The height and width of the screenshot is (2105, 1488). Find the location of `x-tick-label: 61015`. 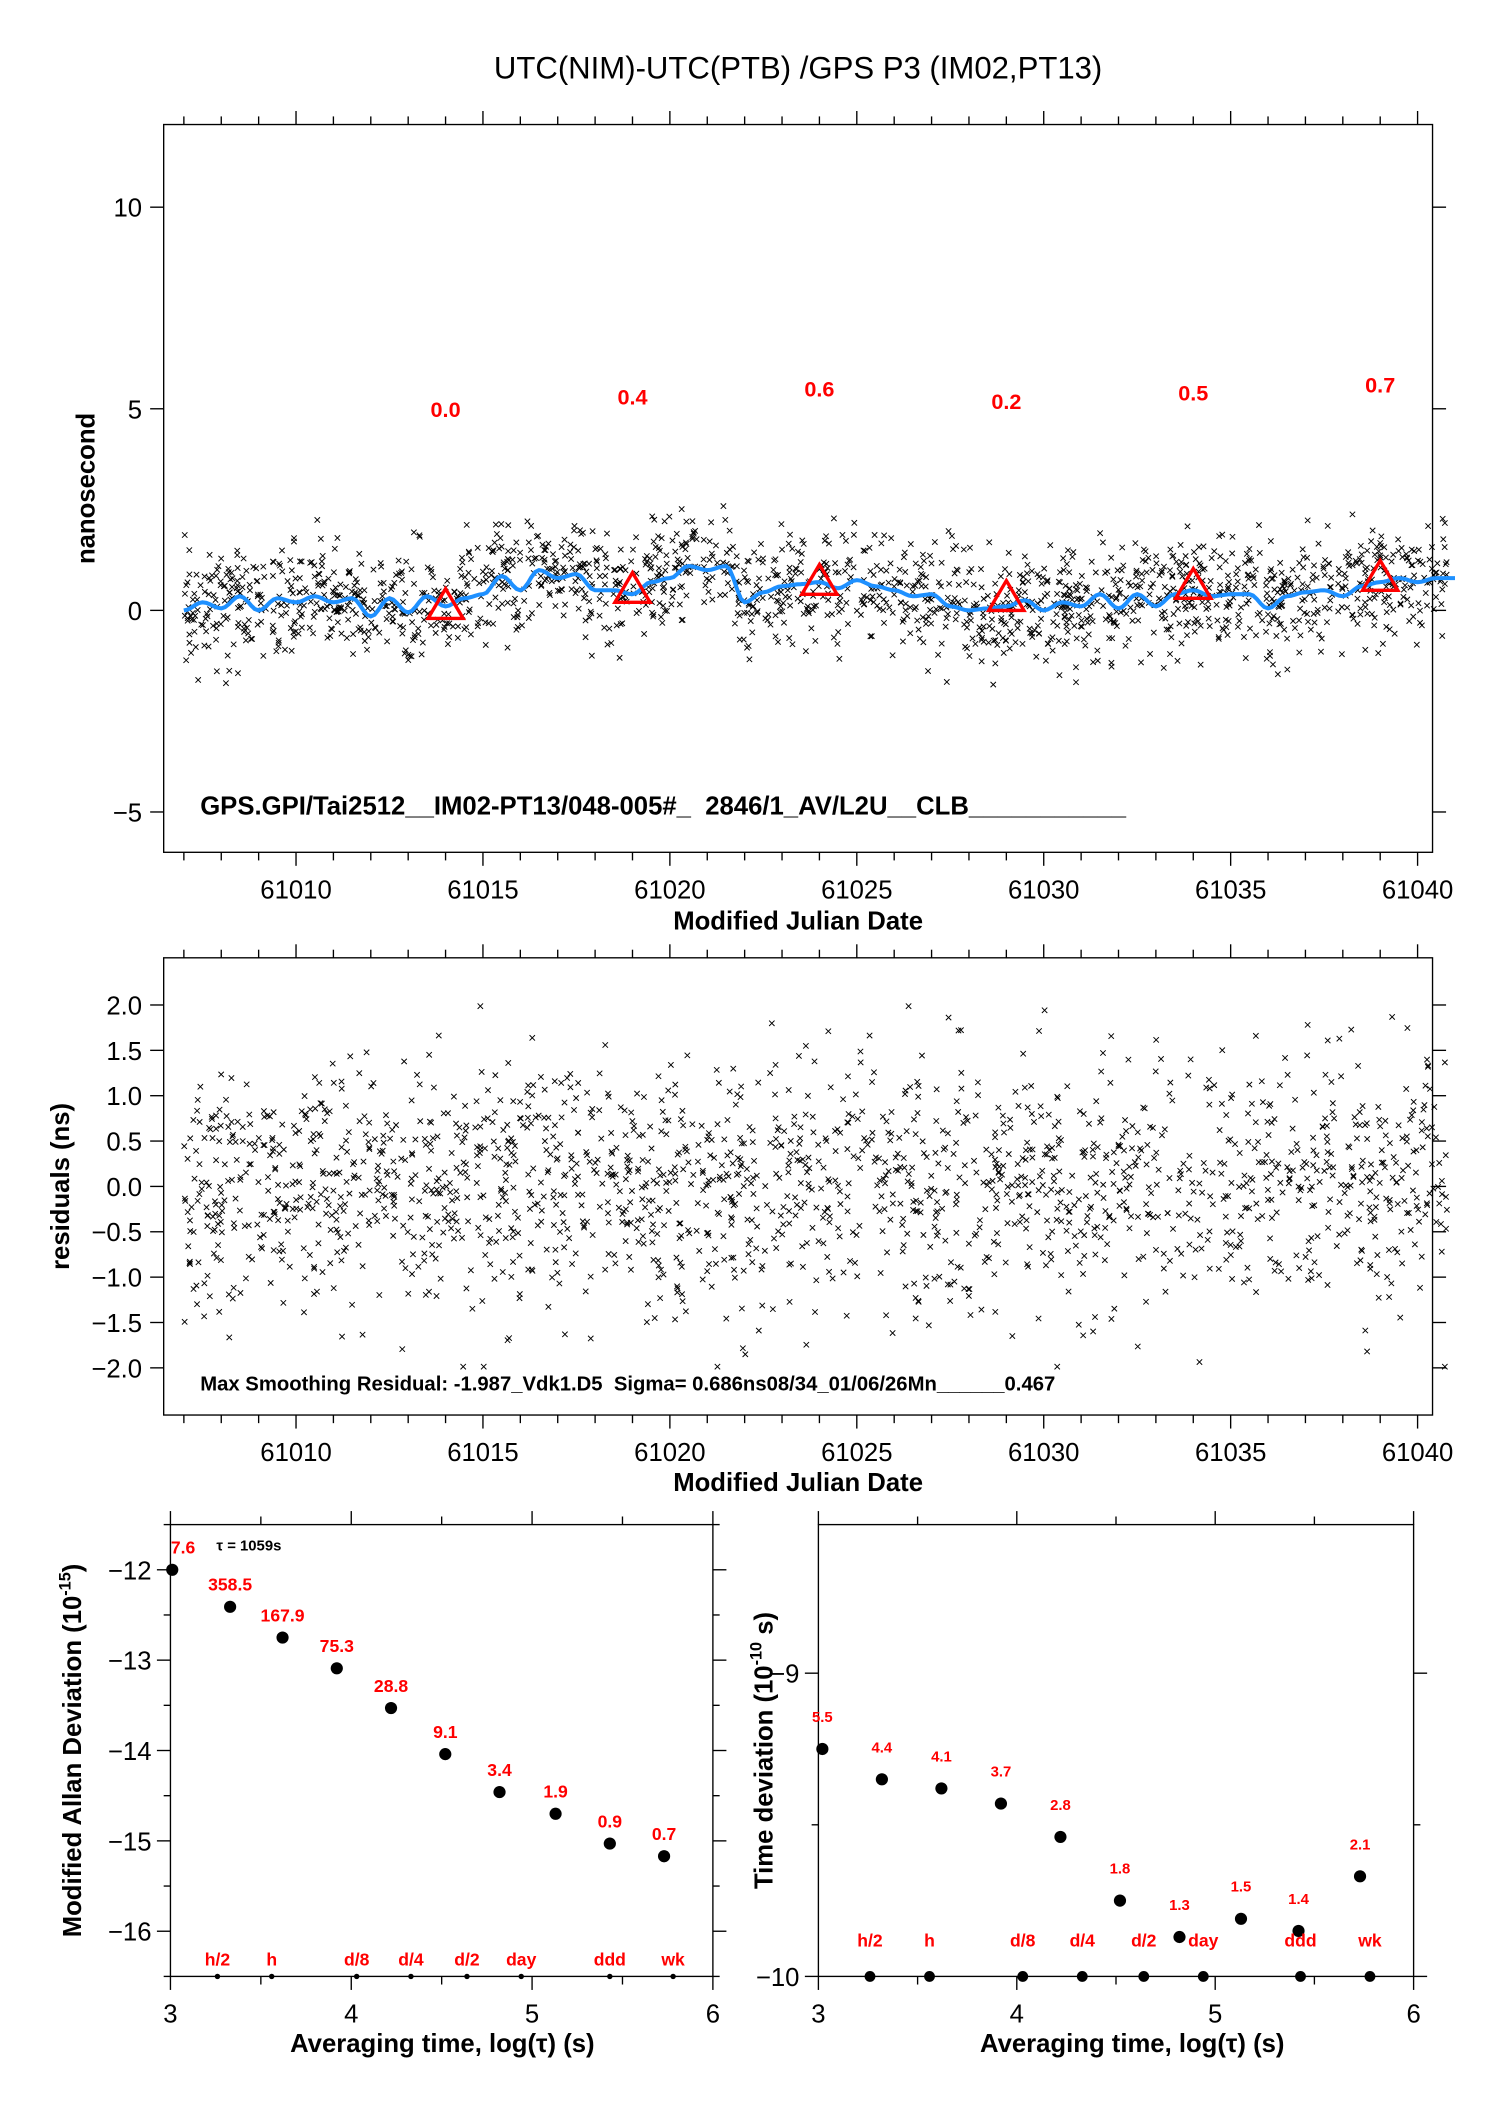

x-tick-label: 61015 is located at coordinates (482, 1453).